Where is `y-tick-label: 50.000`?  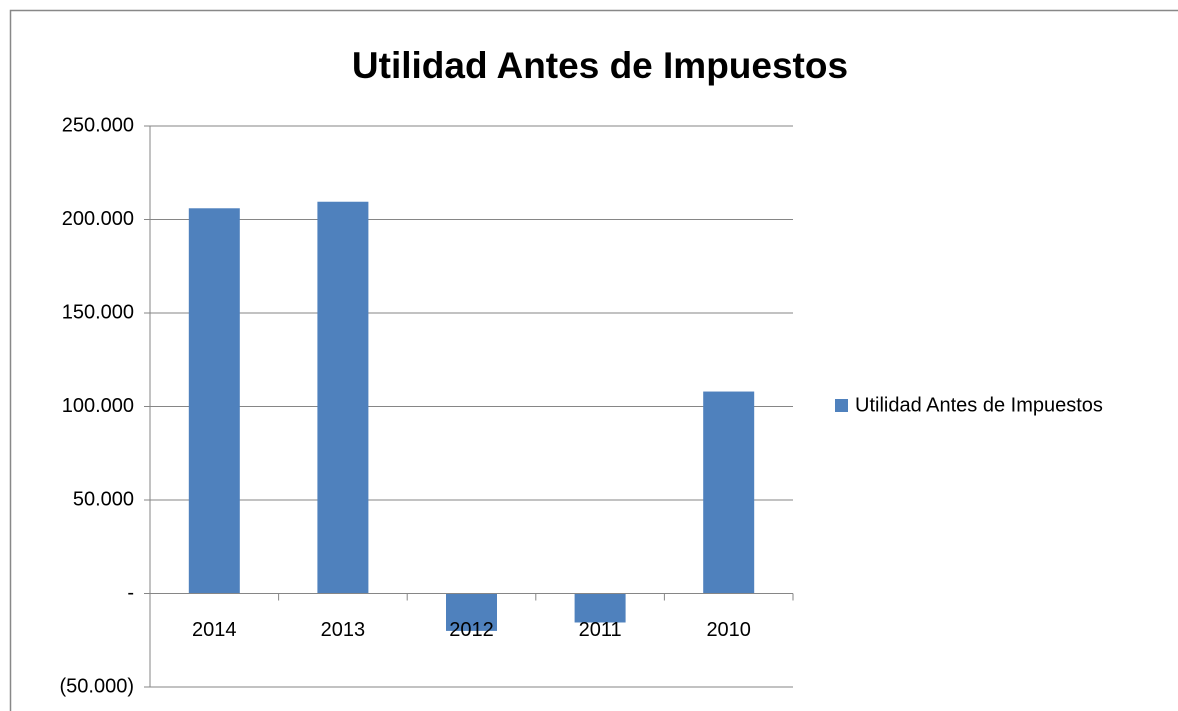 y-tick-label: 50.000 is located at coordinates (103, 499).